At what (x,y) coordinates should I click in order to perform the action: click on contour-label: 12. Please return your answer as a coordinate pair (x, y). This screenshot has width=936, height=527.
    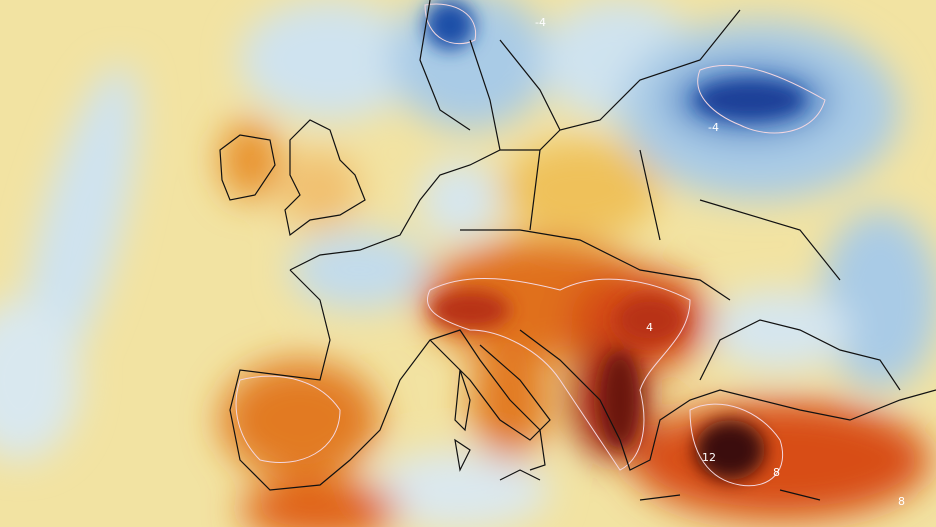
    Looking at the image, I should click on (709, 457).